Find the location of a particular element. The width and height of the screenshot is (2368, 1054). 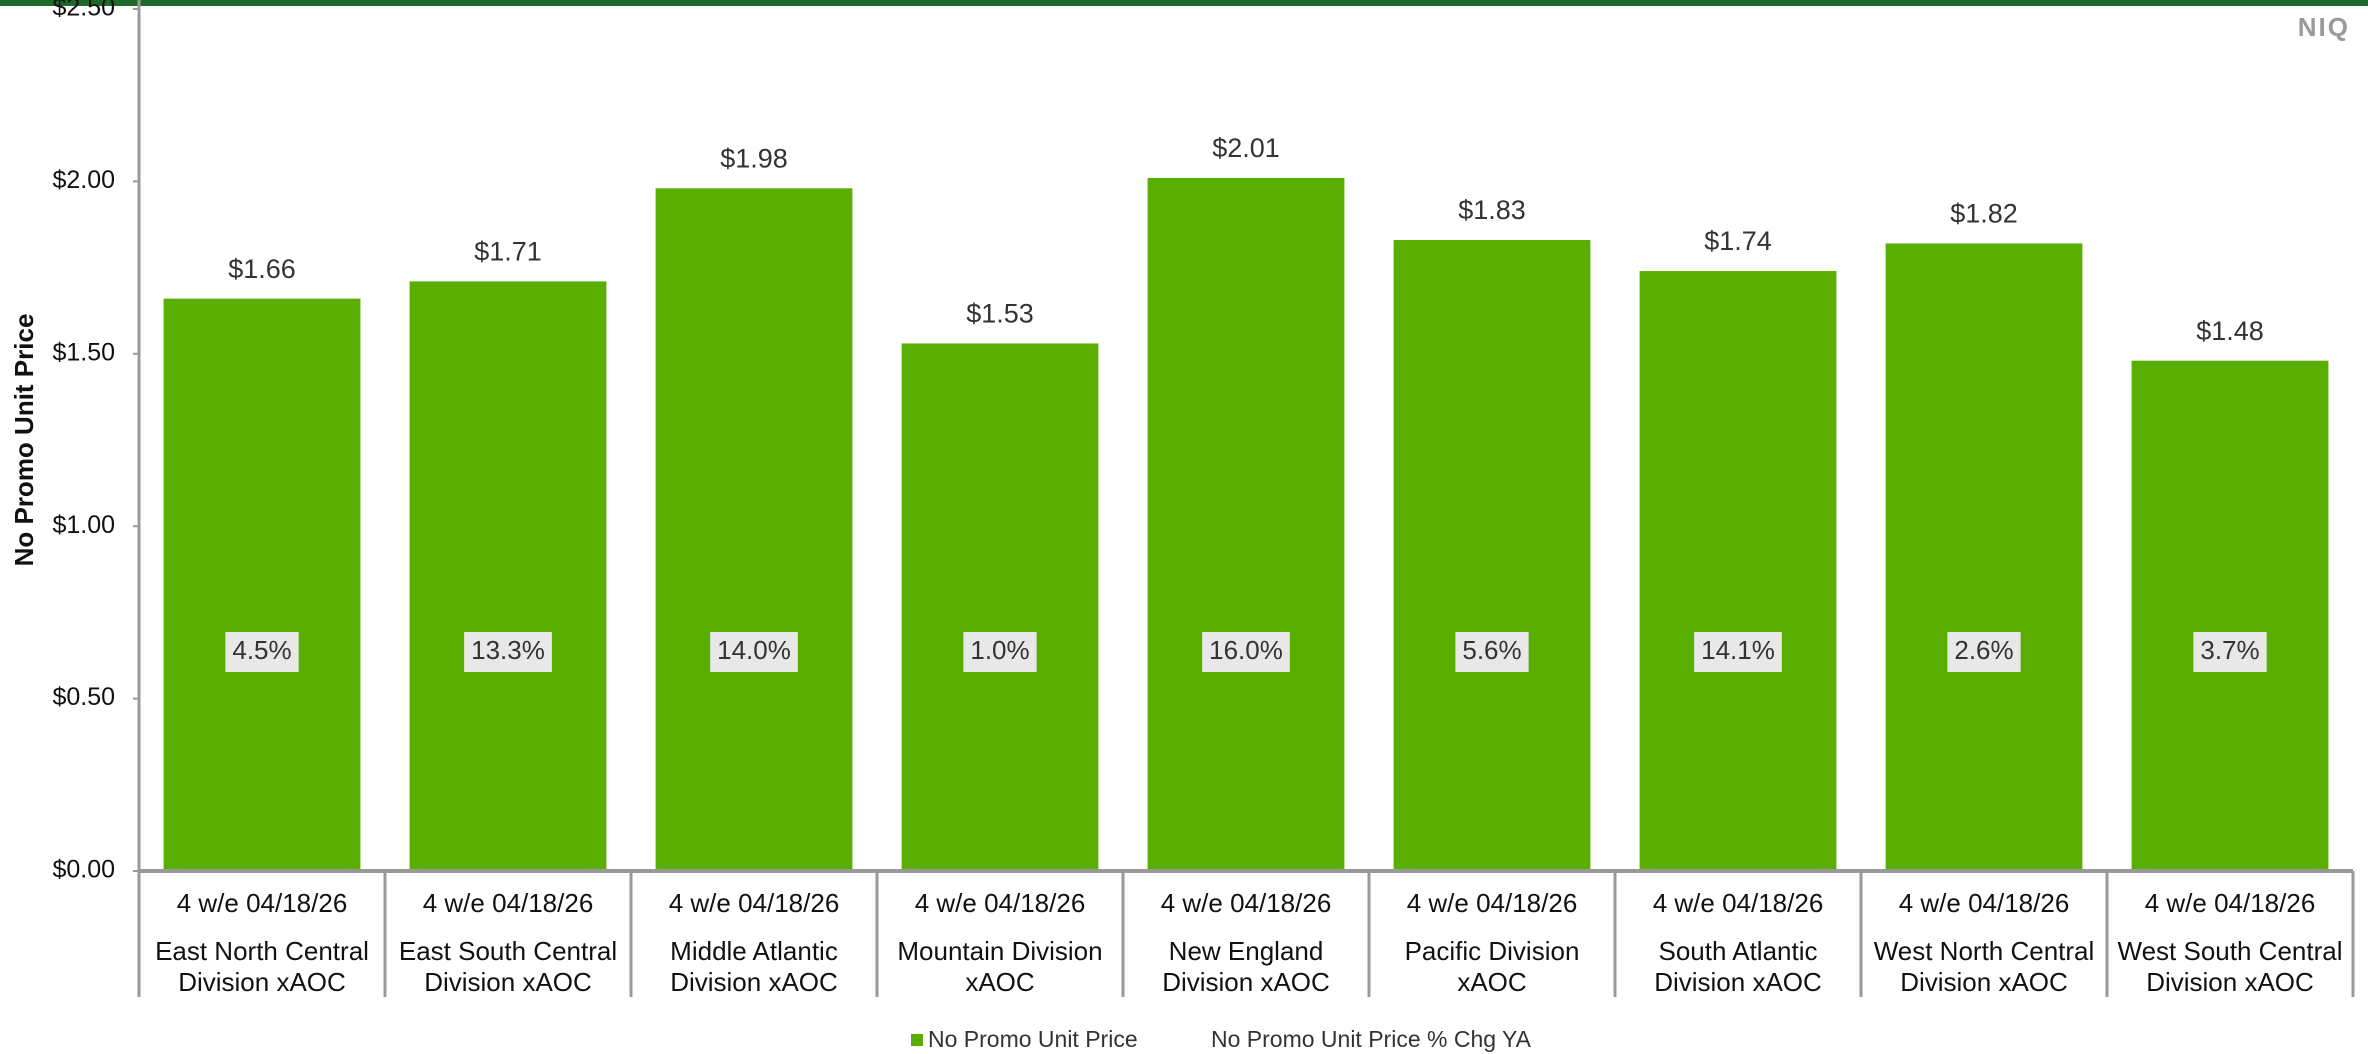

x-tick-label: West South Central Division xAOC is located at coordinates (2230, 966).